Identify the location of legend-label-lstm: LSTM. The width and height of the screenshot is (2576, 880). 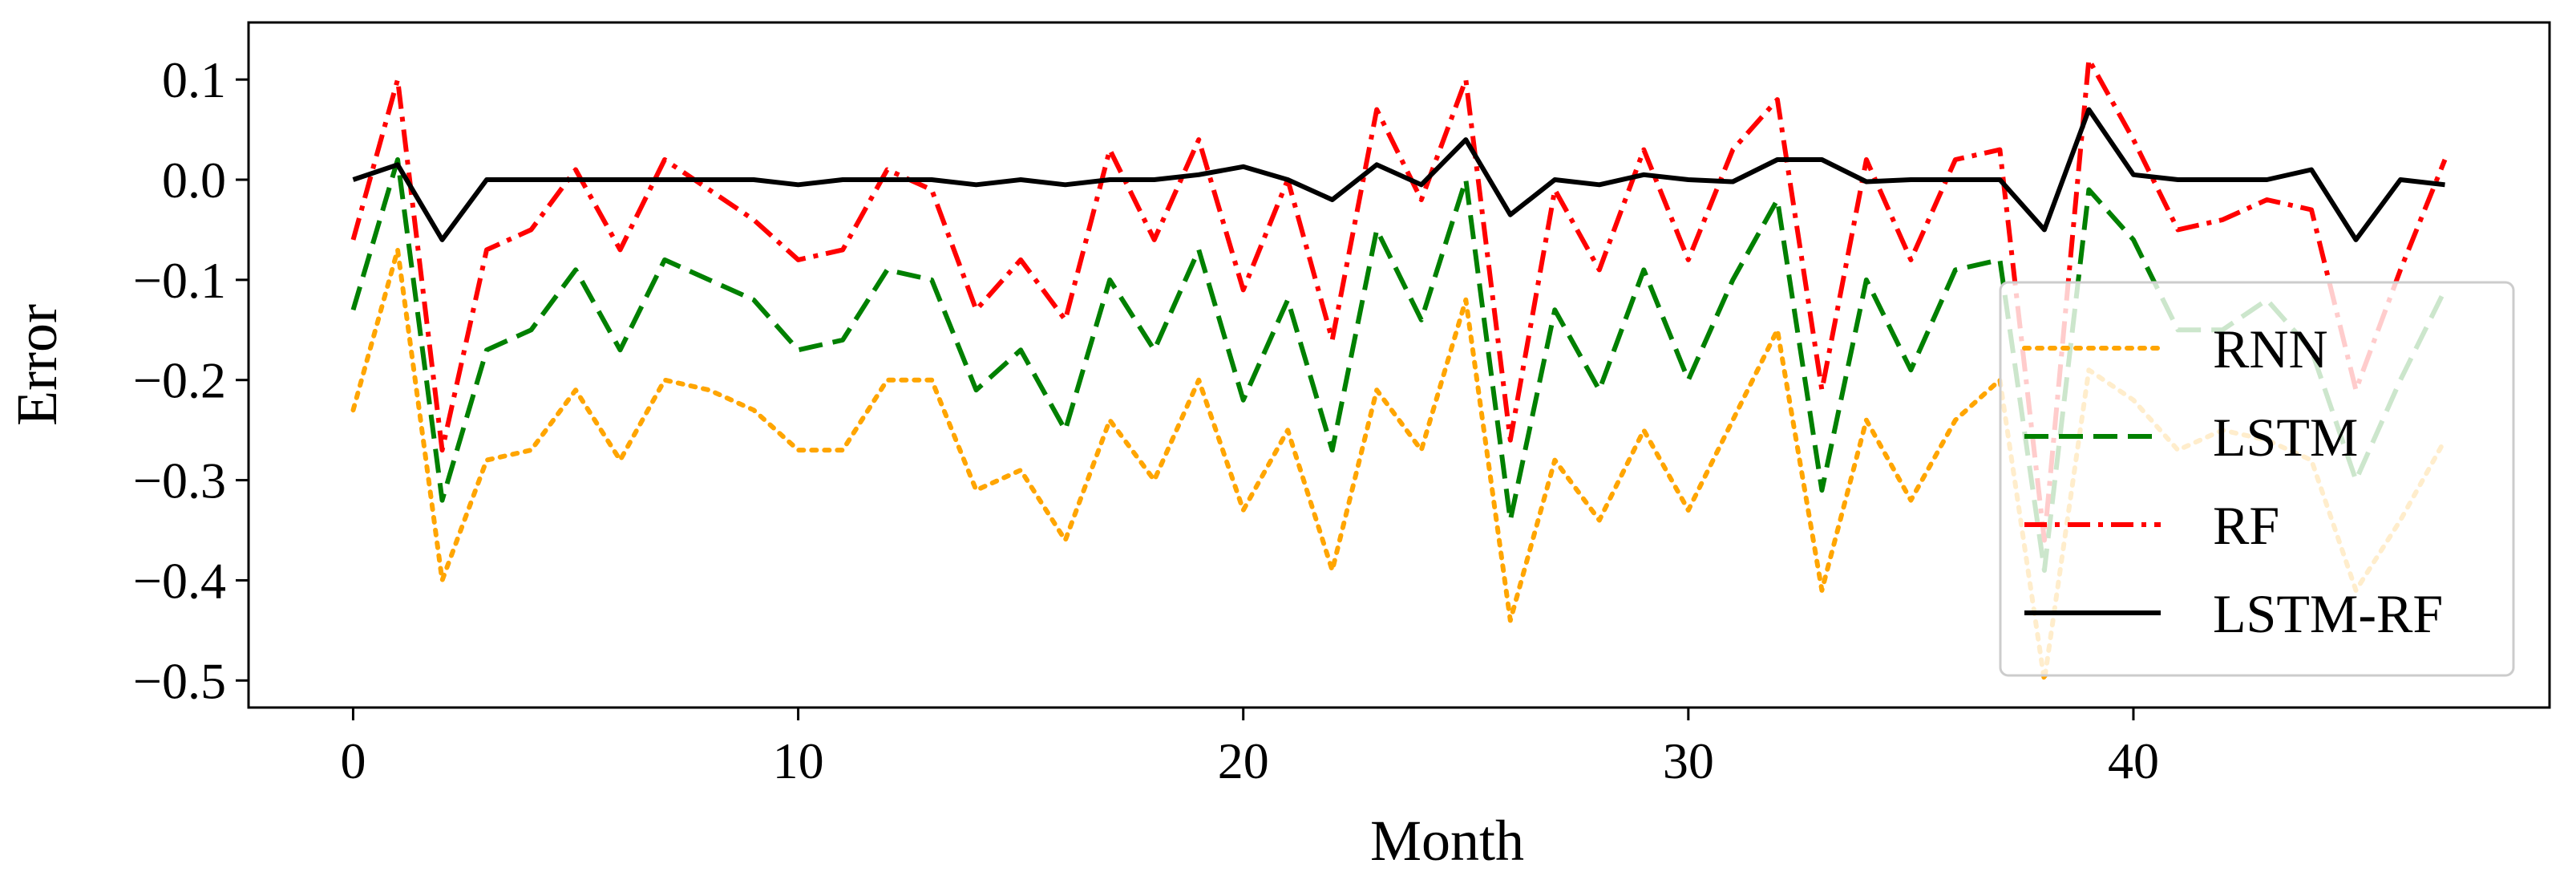
(2285, 438).